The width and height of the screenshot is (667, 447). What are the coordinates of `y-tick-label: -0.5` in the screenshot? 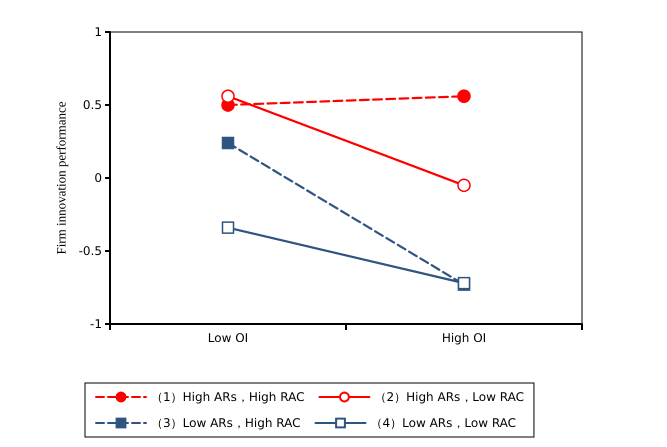 It's located at (90, 251).